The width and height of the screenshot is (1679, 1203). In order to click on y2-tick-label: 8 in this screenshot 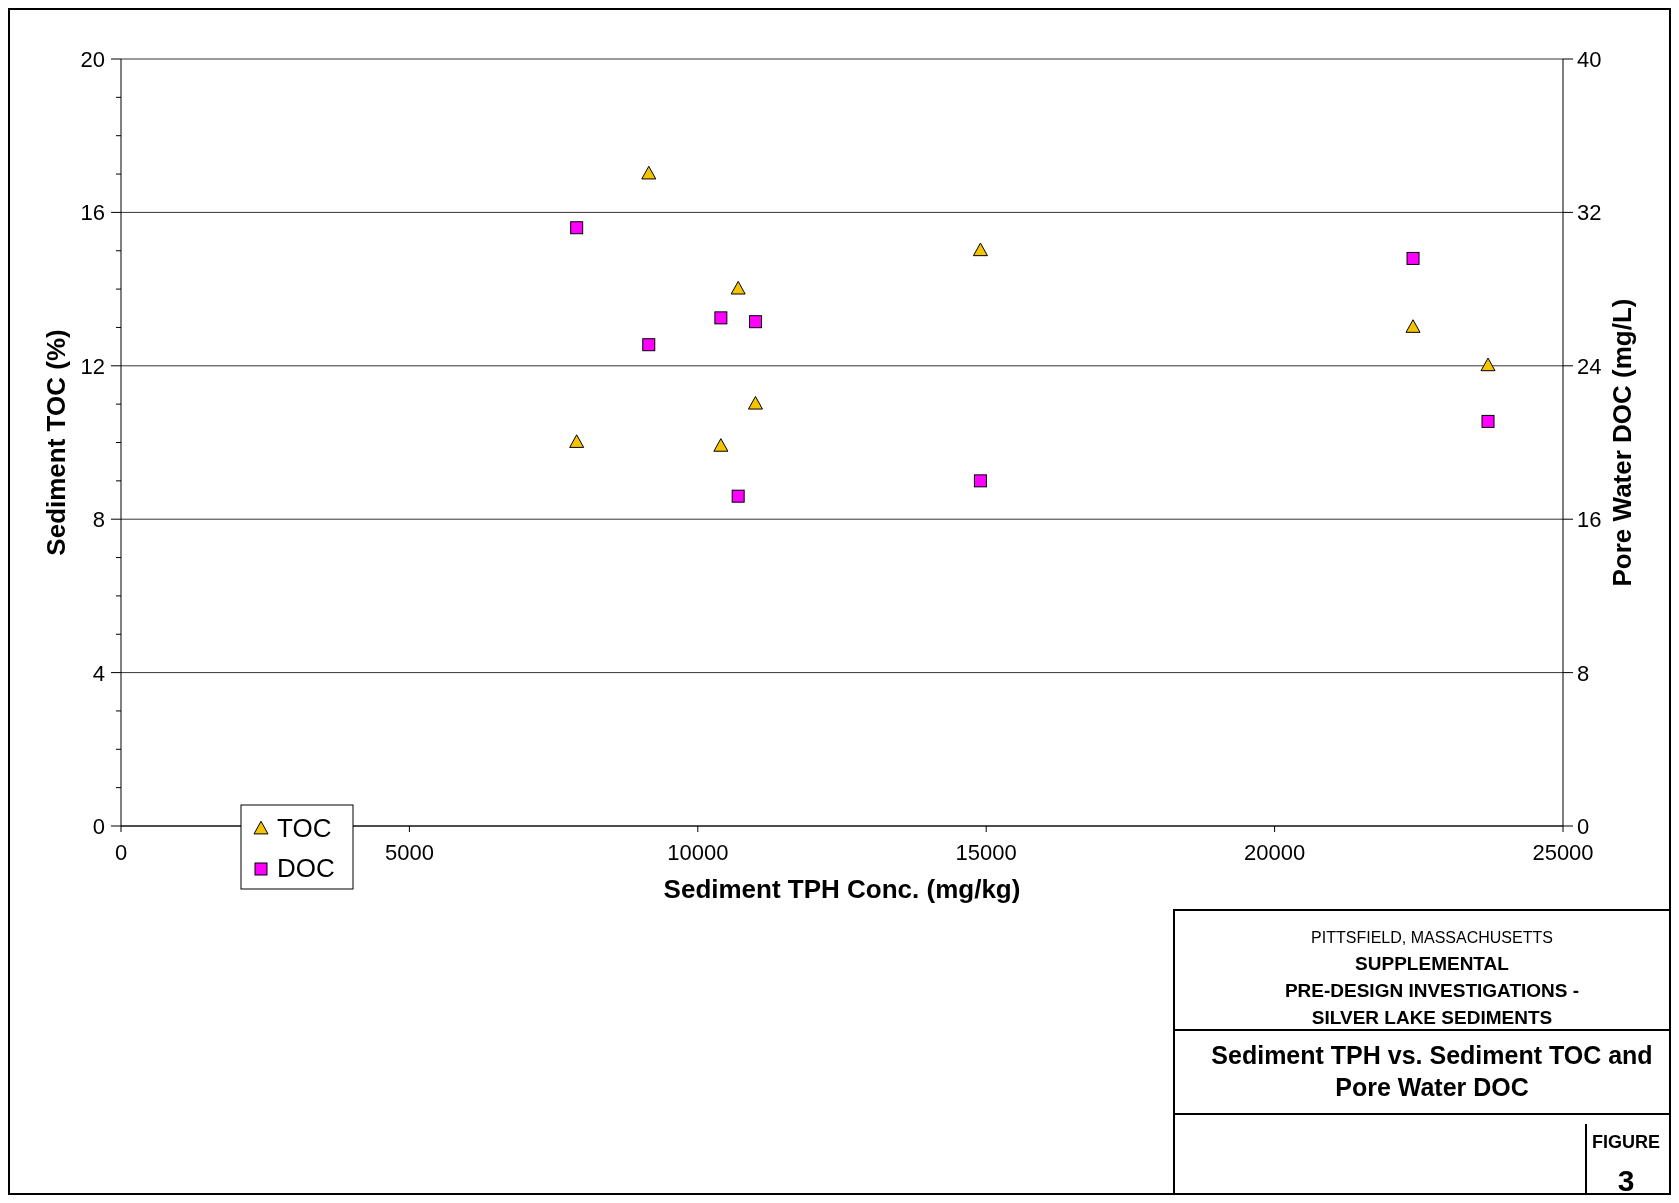, I will do `click(1583, 673)`.